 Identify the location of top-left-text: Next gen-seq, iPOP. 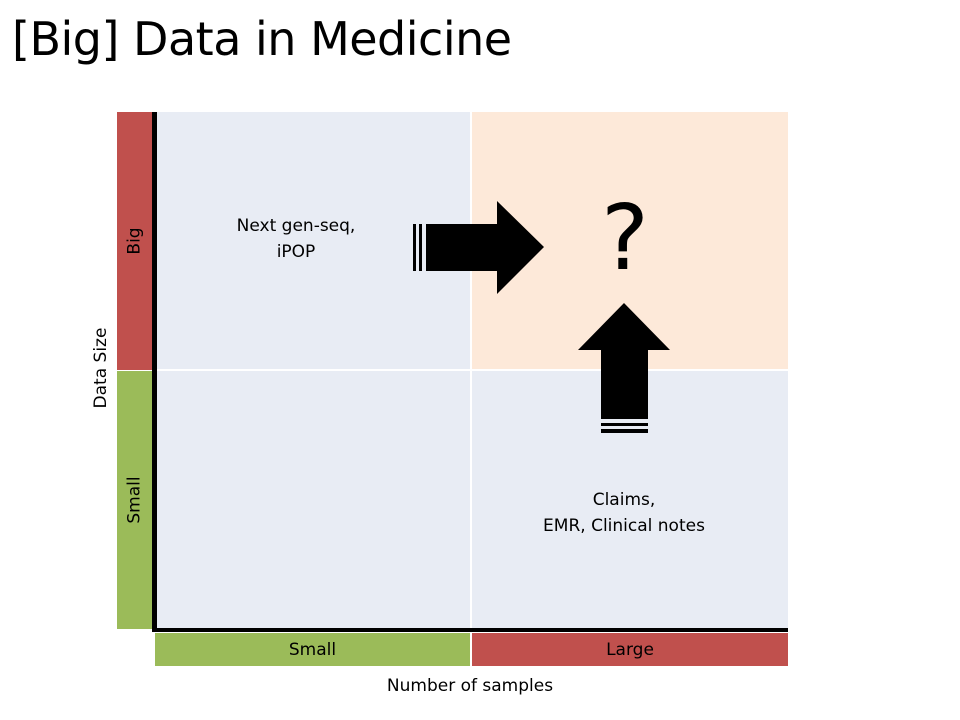
(296, 239).